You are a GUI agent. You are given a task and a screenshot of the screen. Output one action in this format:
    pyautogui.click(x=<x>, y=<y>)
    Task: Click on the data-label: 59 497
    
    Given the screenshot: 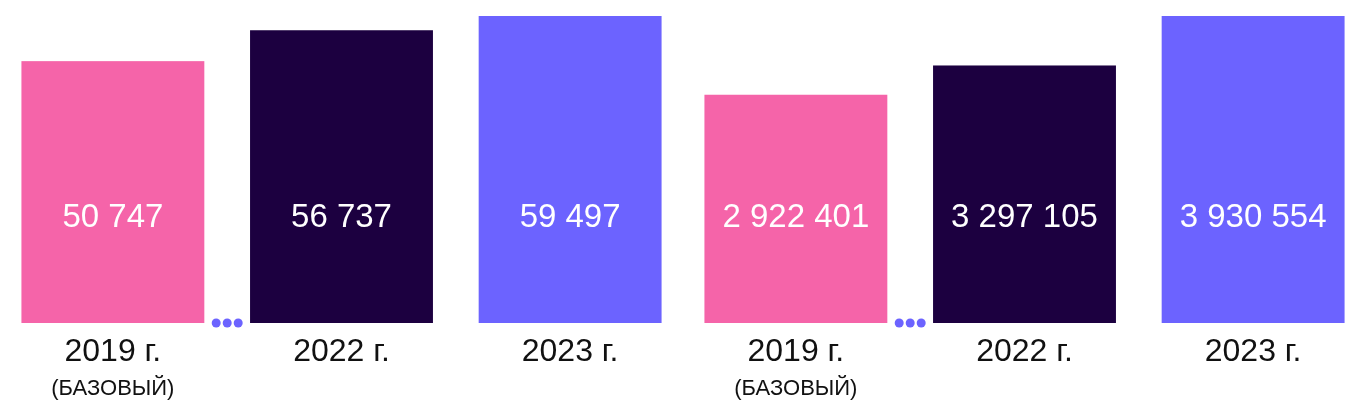 What is the action you would take?
    pyautogui.click(x=570, y=215)
    